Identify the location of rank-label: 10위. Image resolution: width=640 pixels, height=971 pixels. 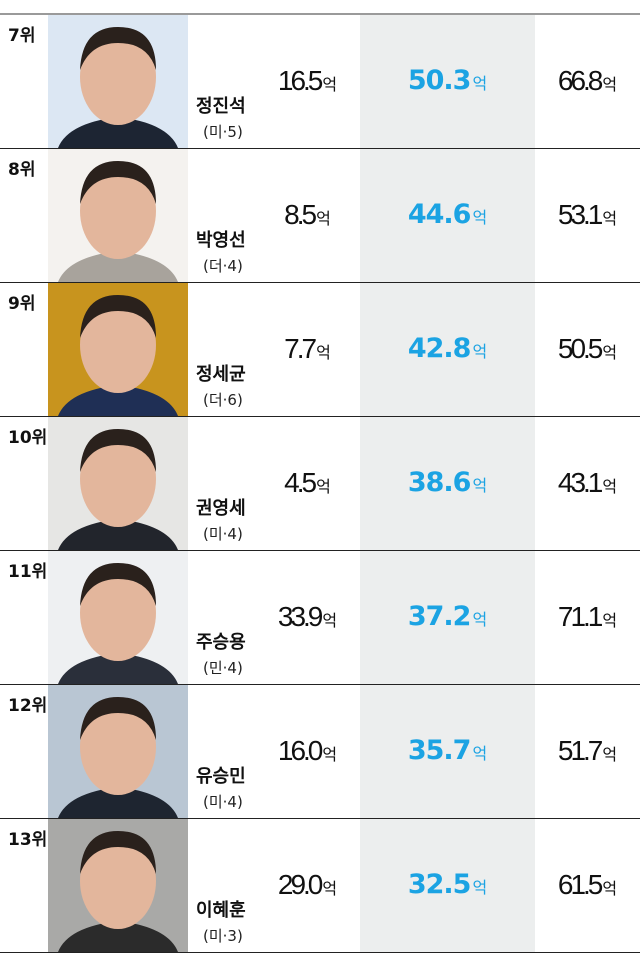
(28, 438).